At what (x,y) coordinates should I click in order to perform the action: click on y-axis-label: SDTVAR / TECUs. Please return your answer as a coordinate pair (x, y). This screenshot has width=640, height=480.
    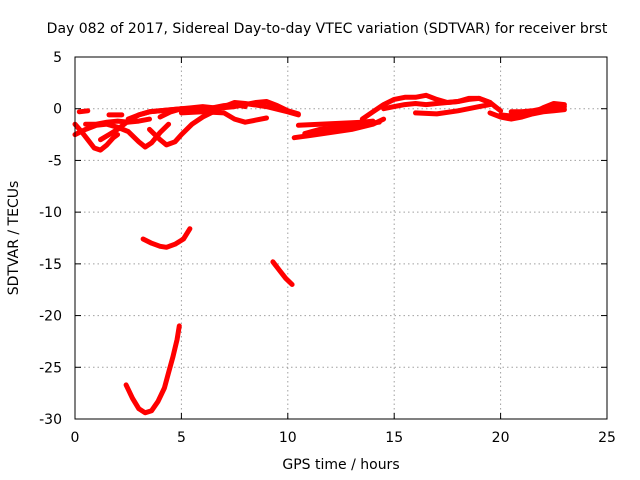
    Looking at the image, I should click on (14, 238).